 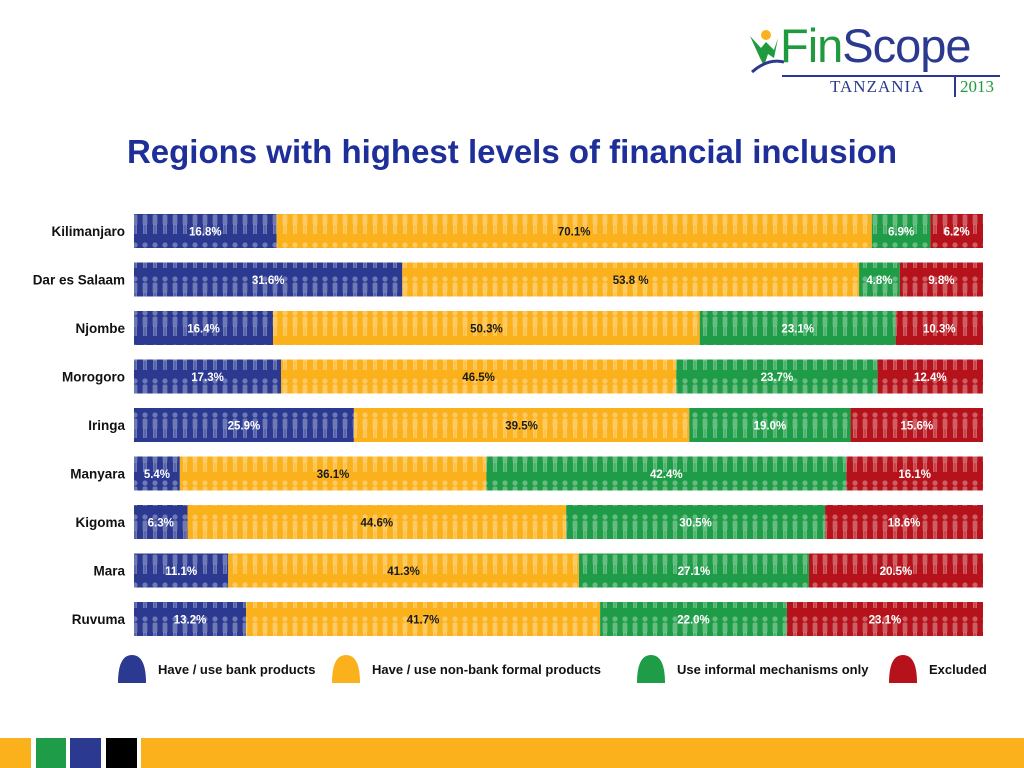 What do you see at coordinates (190, 619) in the screenshot?
I see `bar-ruvuma-have-use-bank-products-pattern` at bounding box center [190, 619].